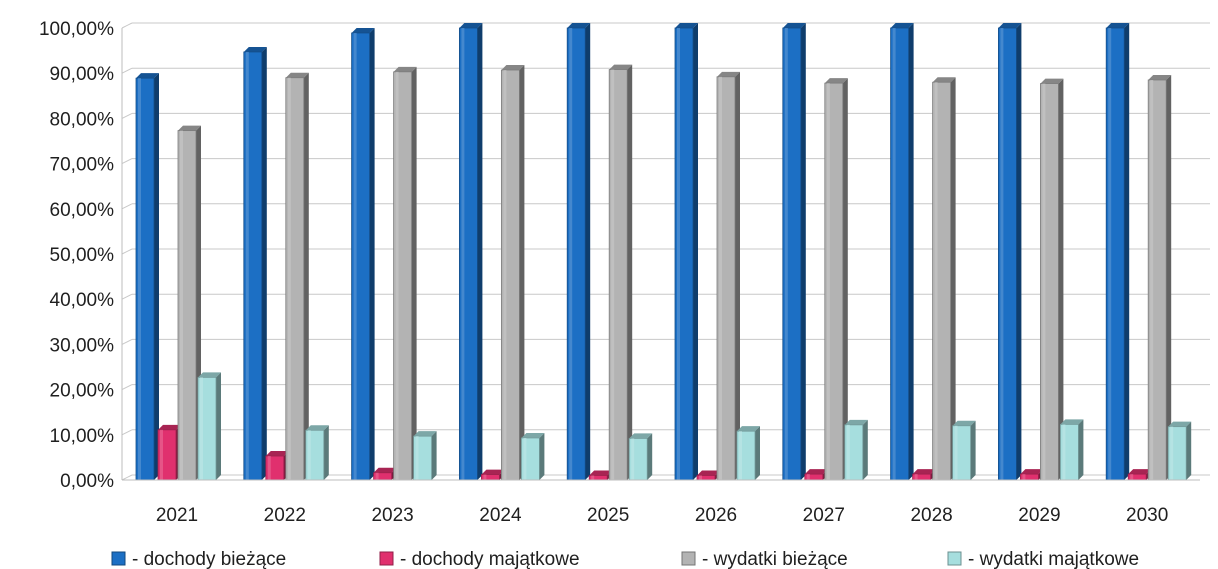 Image resolution: width=1218 pixels, height=569 pixels. Describe the element at coordinates (198, 559) in the screenshot. I see `legend-item: - dochody bieżące` at that location.